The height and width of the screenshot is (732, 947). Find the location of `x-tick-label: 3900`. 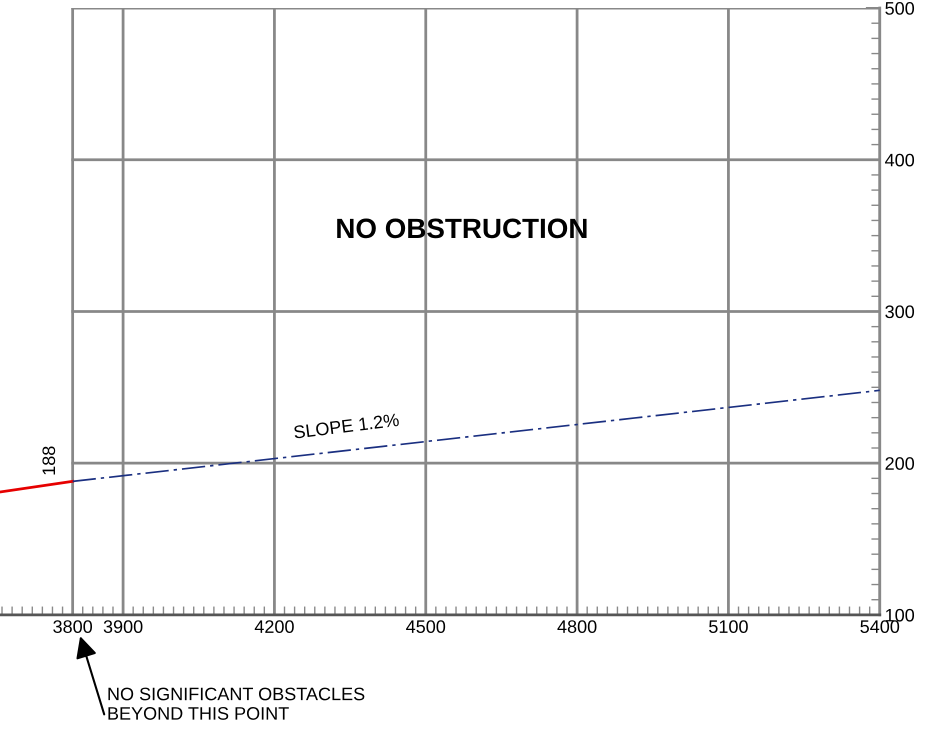

x-tick-label: 3900 is located at coordinates (123, 627).